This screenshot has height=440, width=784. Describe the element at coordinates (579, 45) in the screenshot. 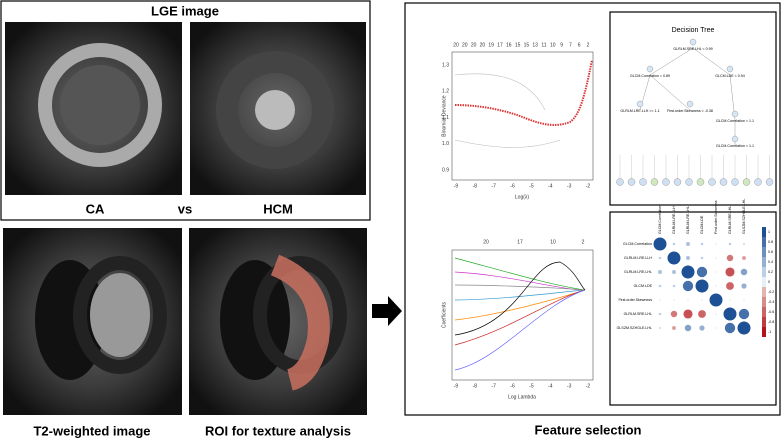

I see `top-tick-label: 6` at that location.